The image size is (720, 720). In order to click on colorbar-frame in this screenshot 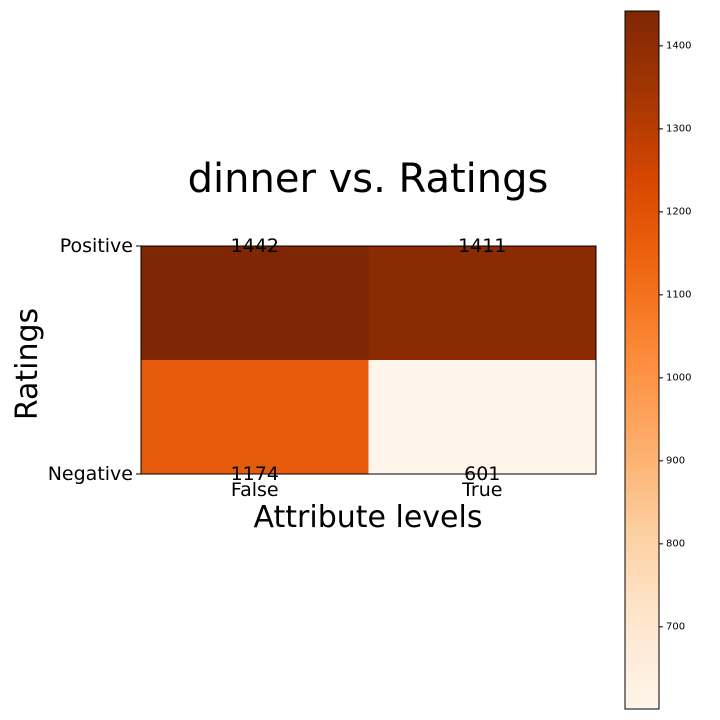, I will do `click(642, 360)`.